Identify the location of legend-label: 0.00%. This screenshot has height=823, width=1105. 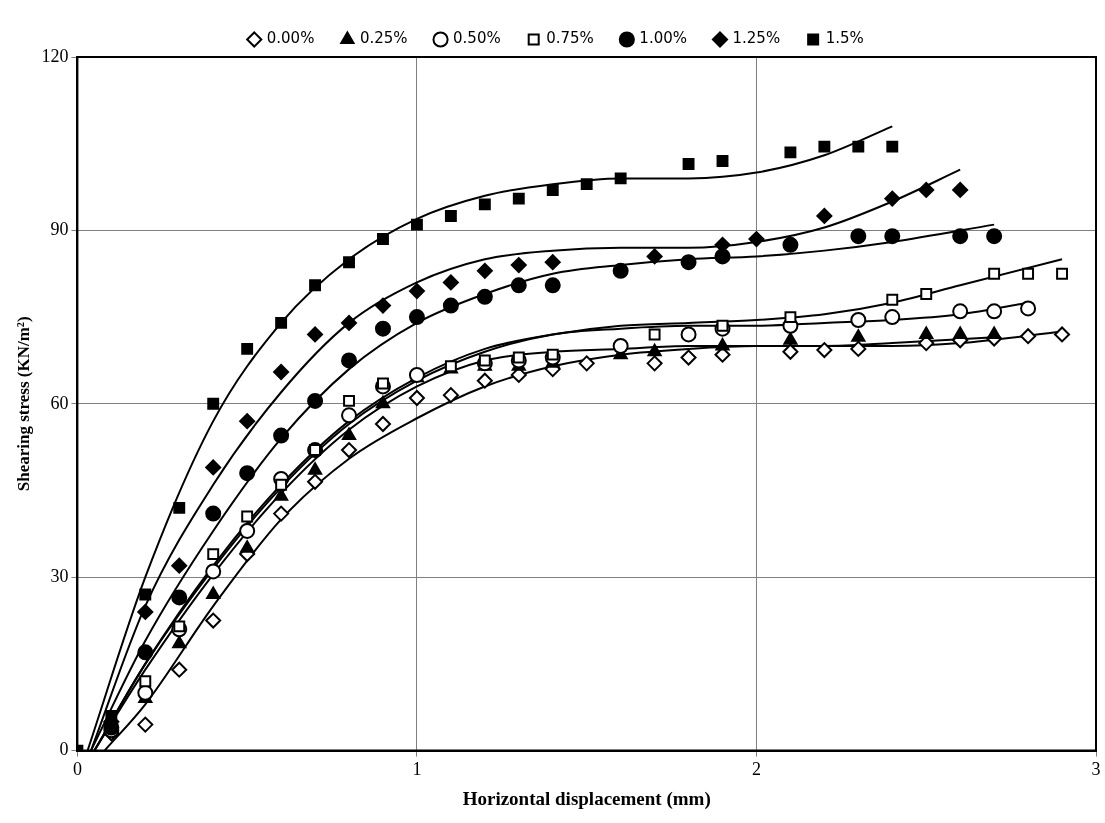
(290, 38).